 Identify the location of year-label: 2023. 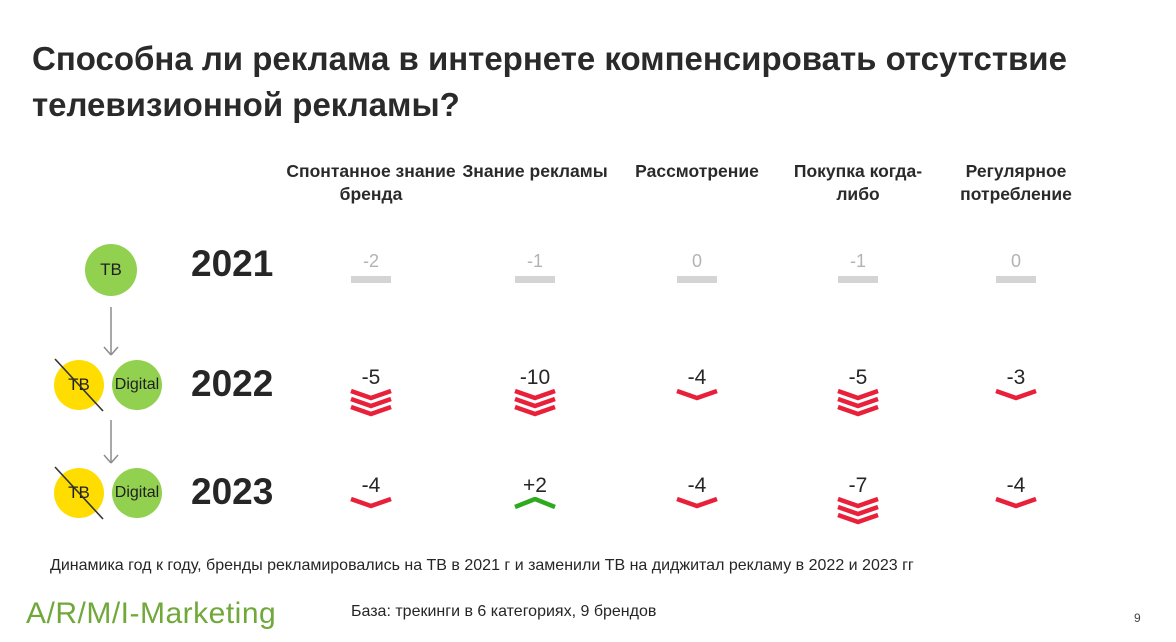
(232, 491).